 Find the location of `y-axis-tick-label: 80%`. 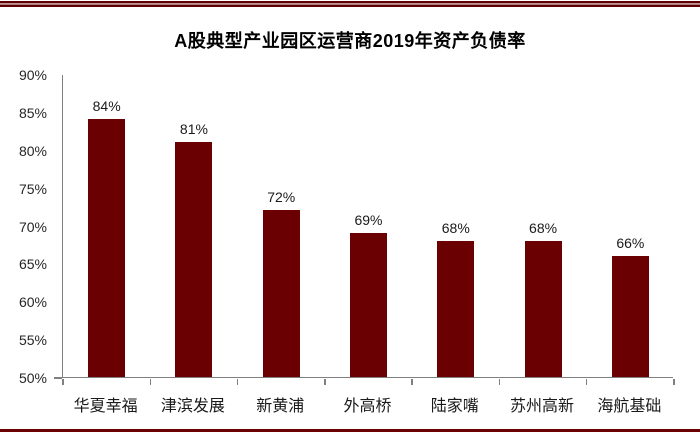

y-axis-tick-label: 80% is located at coordinates (32, 150).